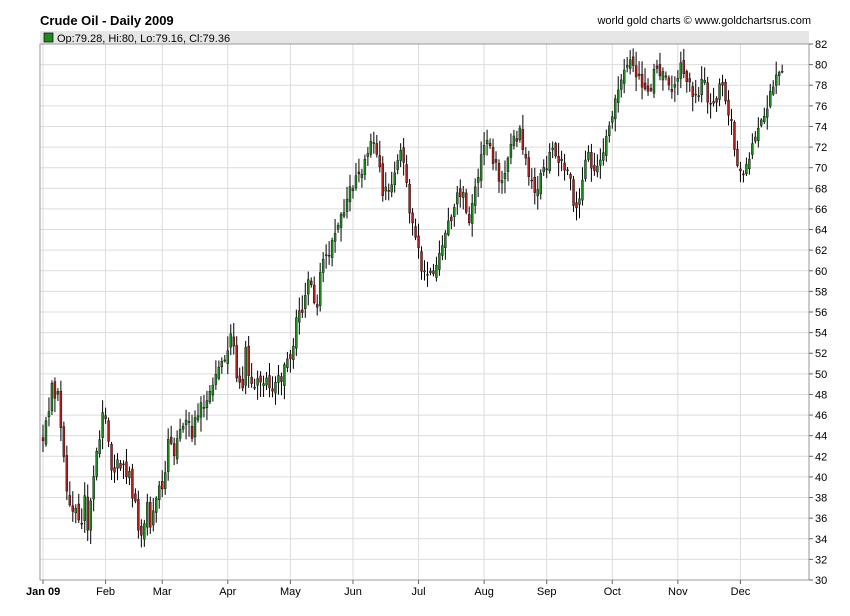  What do you see at coordinates (353, 592) in the screenshot?
I see `x-tick-label: Jun` at bounding box center [353, 592].